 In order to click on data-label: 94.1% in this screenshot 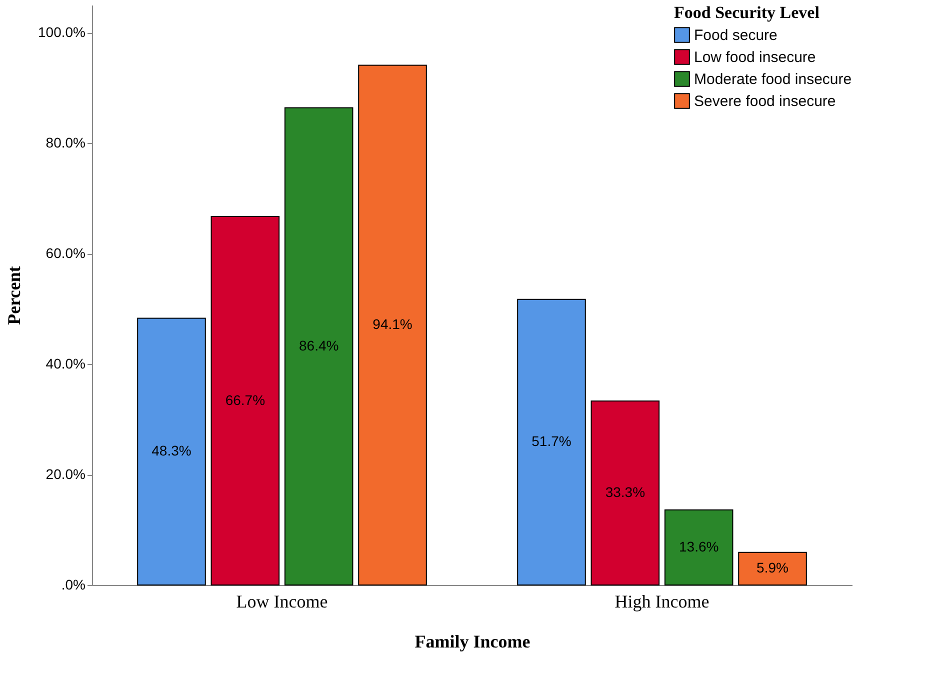, I will do `click(392, 324)`.